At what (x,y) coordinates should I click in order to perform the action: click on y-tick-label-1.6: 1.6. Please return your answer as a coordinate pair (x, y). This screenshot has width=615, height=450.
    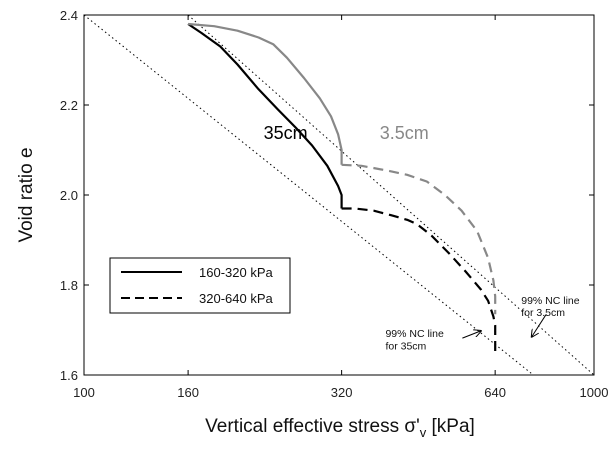
    Looking at the image, I should click on (69, 375).